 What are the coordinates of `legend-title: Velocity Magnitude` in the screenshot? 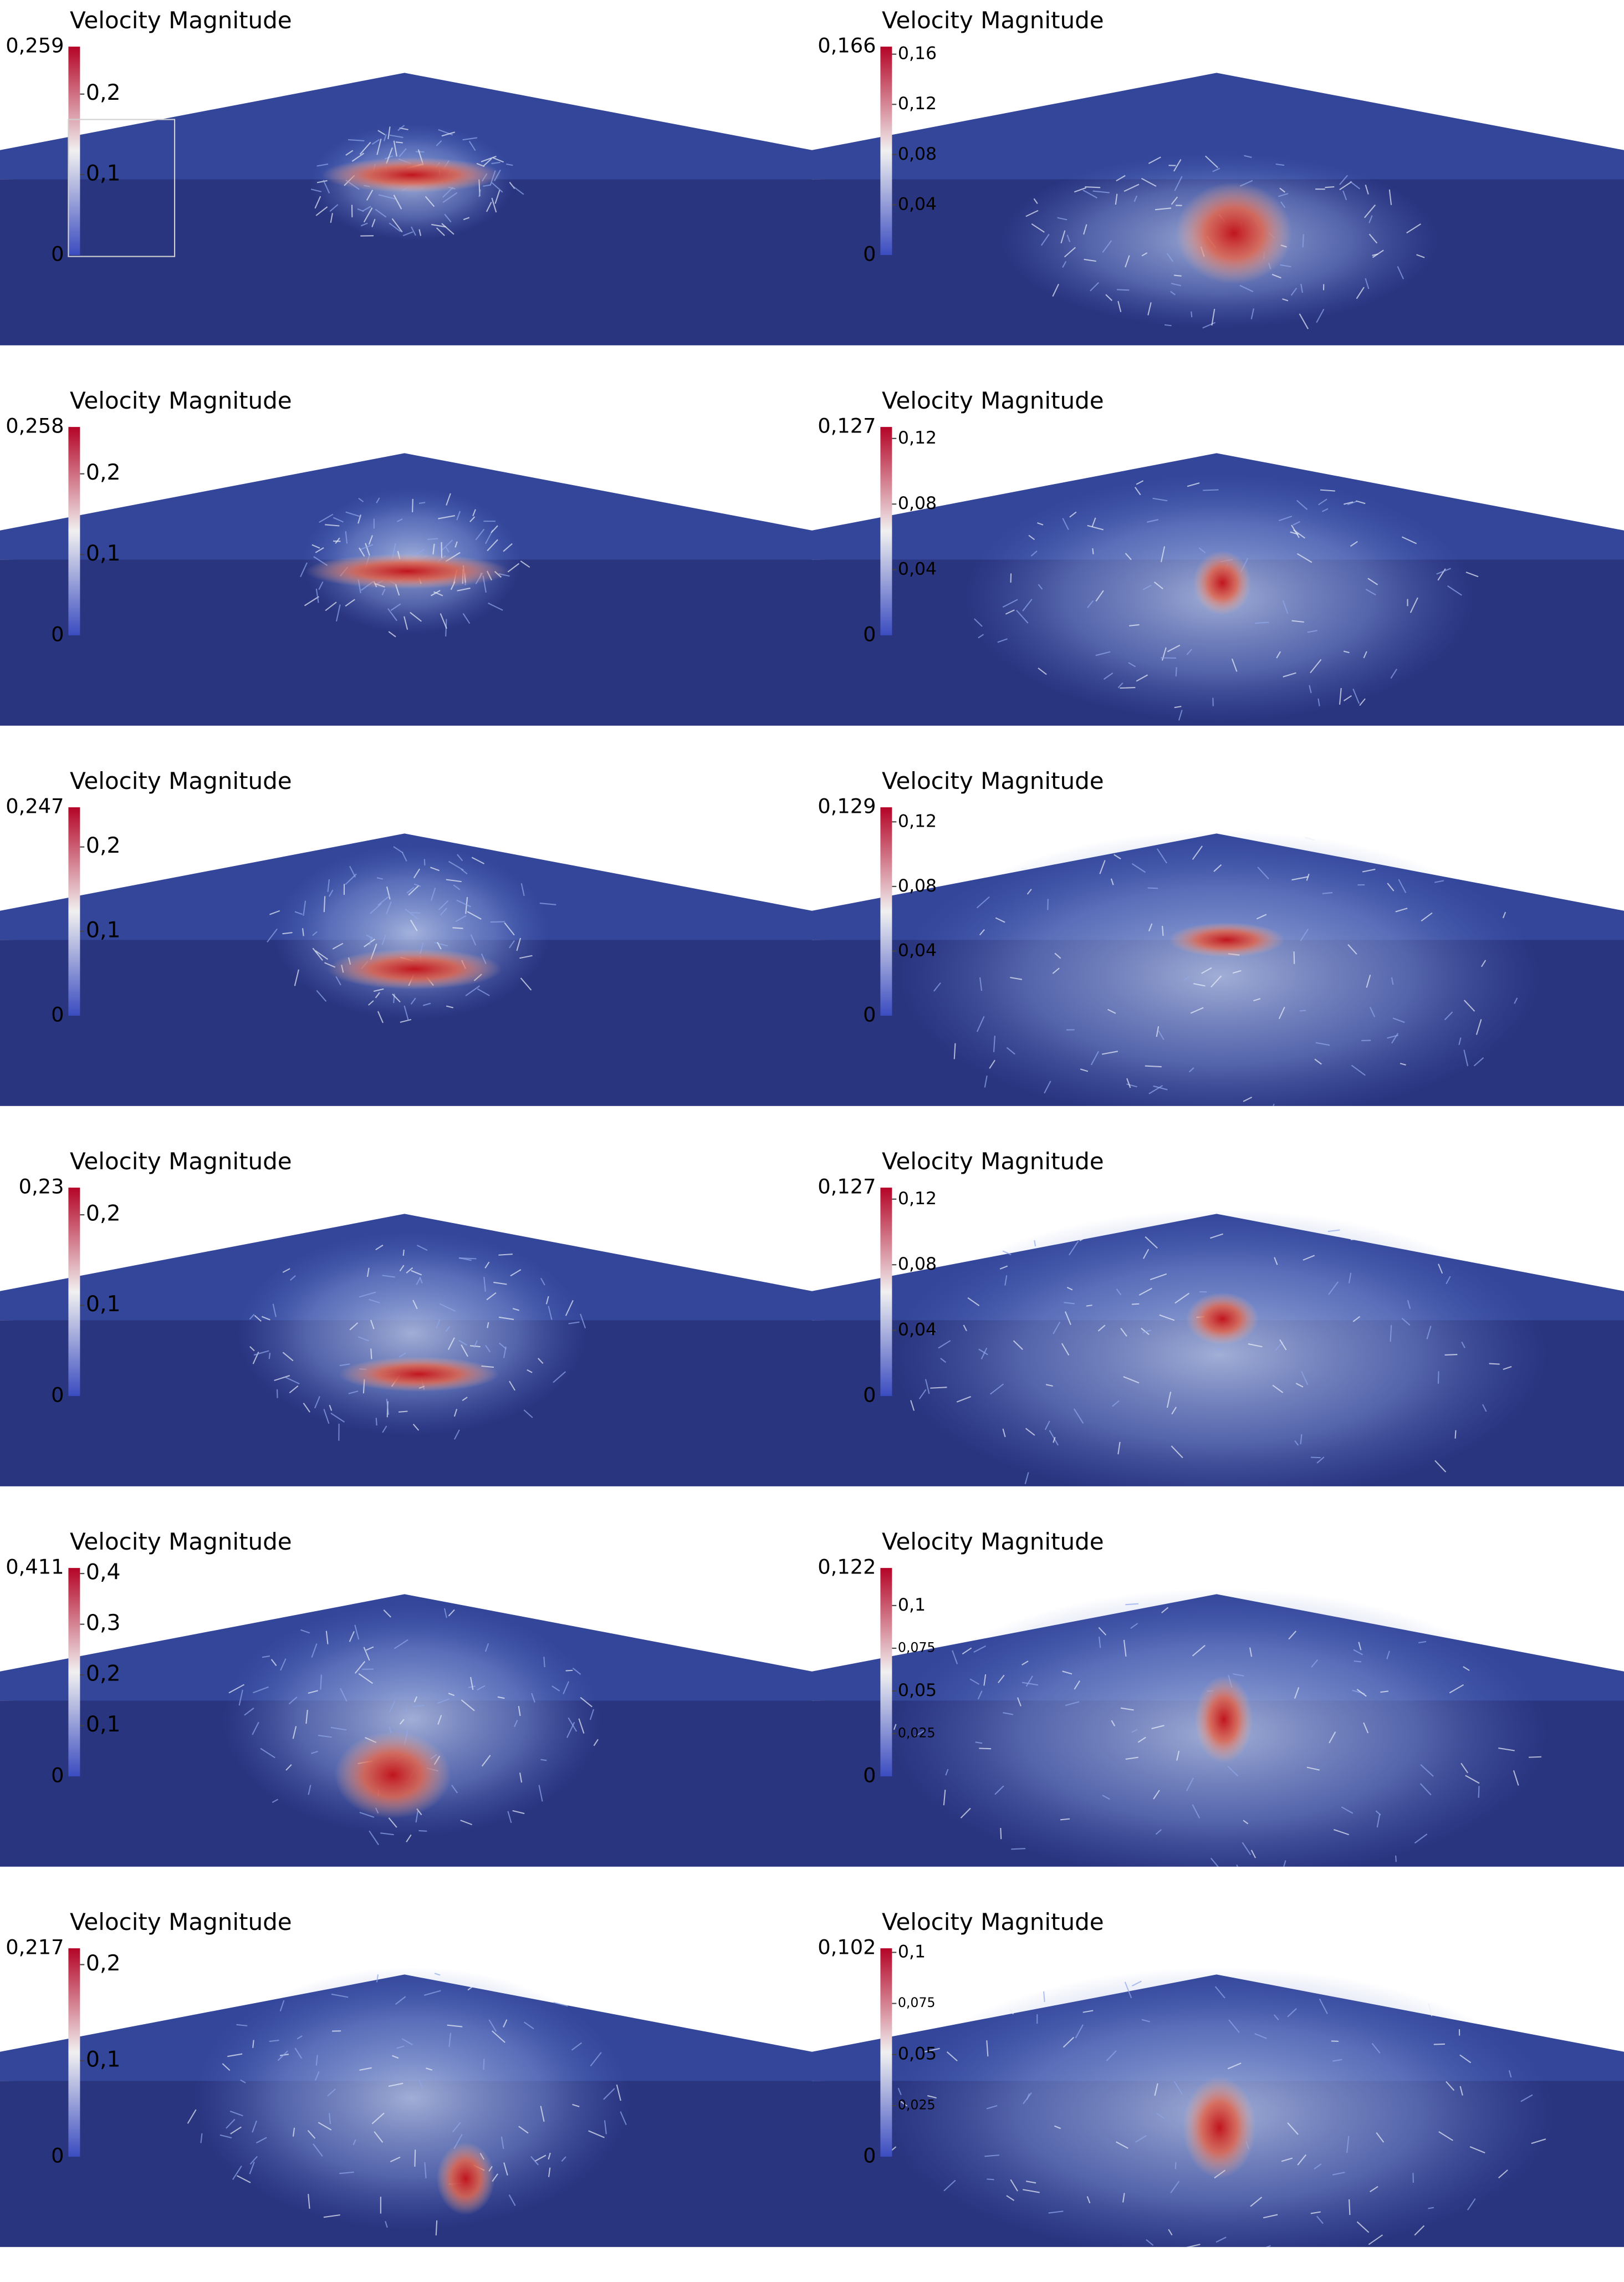 It's located at (993, 400).